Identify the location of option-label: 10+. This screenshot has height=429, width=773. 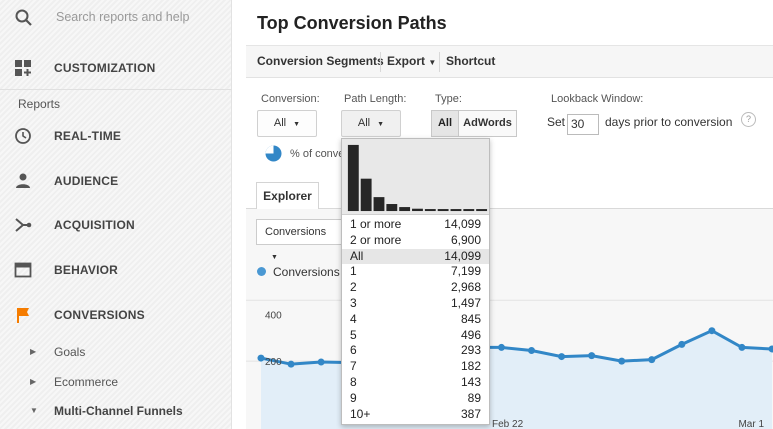
(360, 413).